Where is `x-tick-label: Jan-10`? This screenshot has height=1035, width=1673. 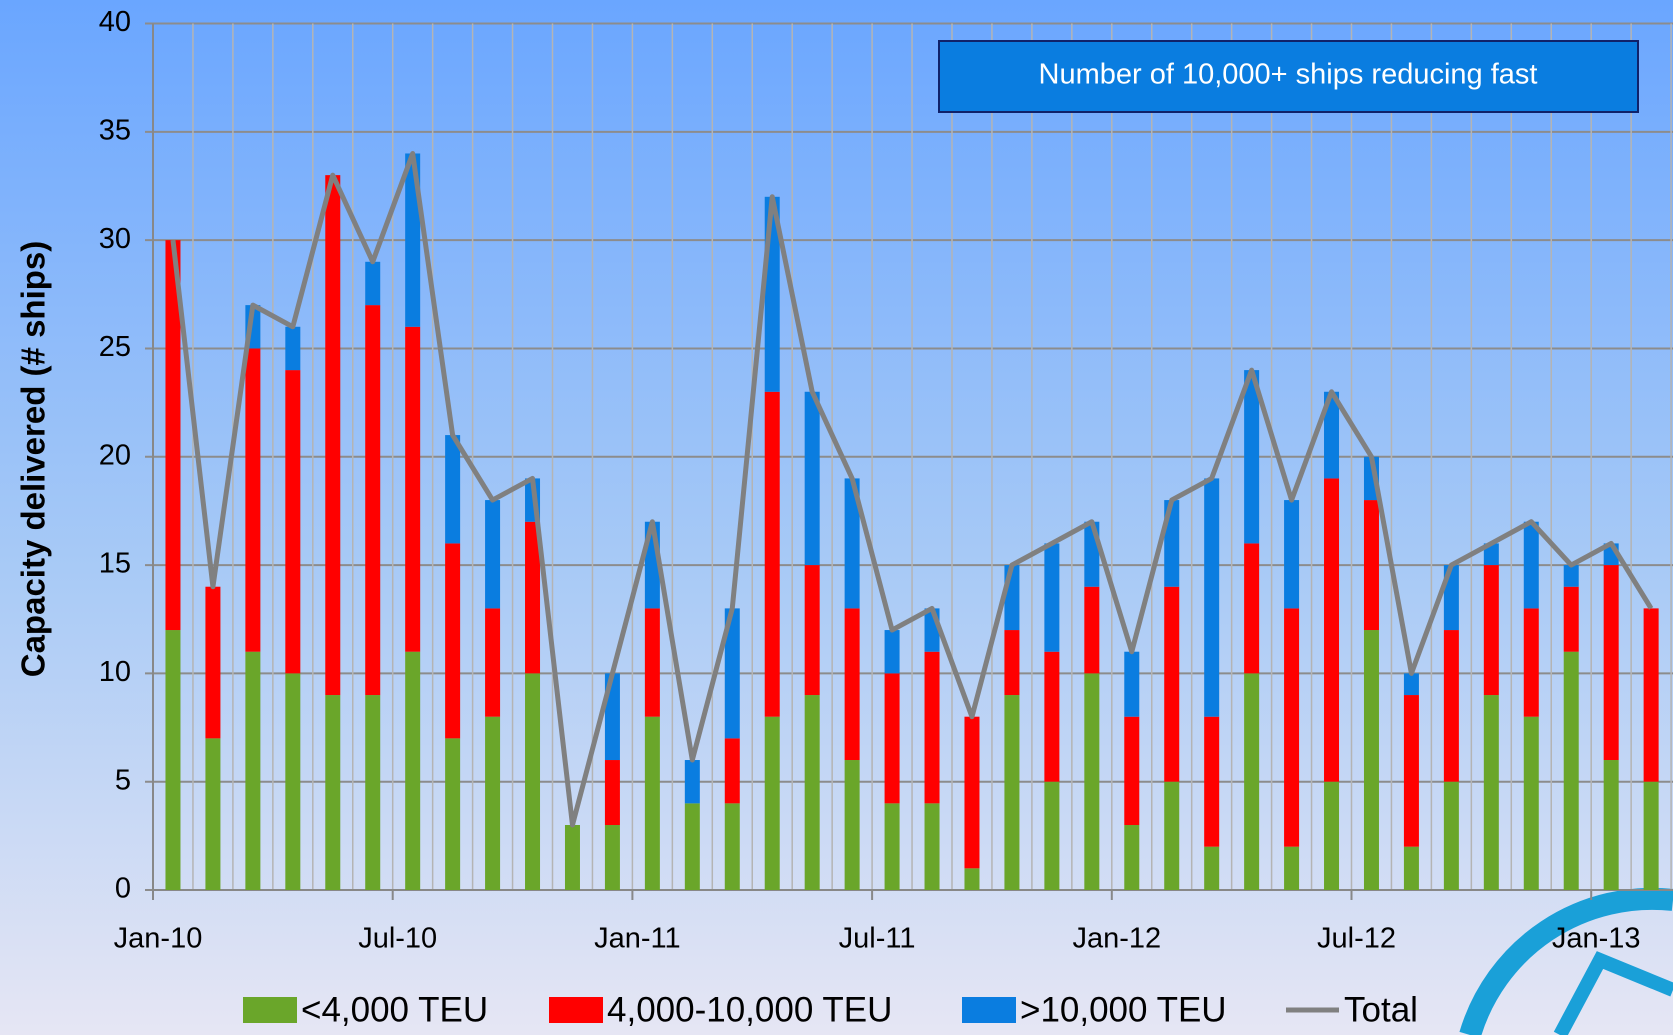 x-tick-label: Jan-10 is located at coordinates (158, 939).